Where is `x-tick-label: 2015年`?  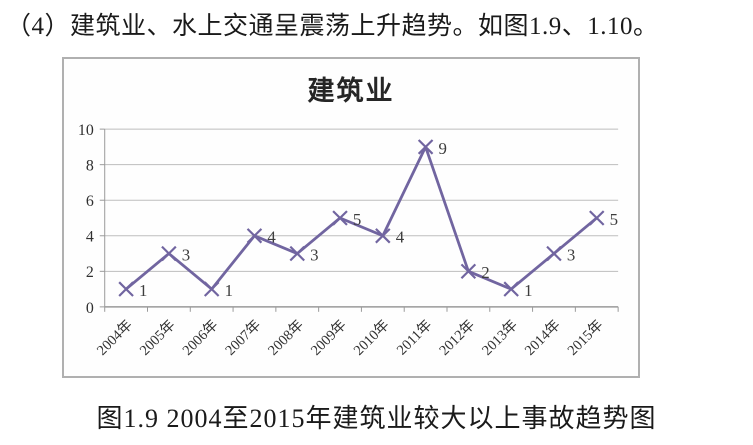
x-tick-label: 2015年 is located at coordinates (585, 337).